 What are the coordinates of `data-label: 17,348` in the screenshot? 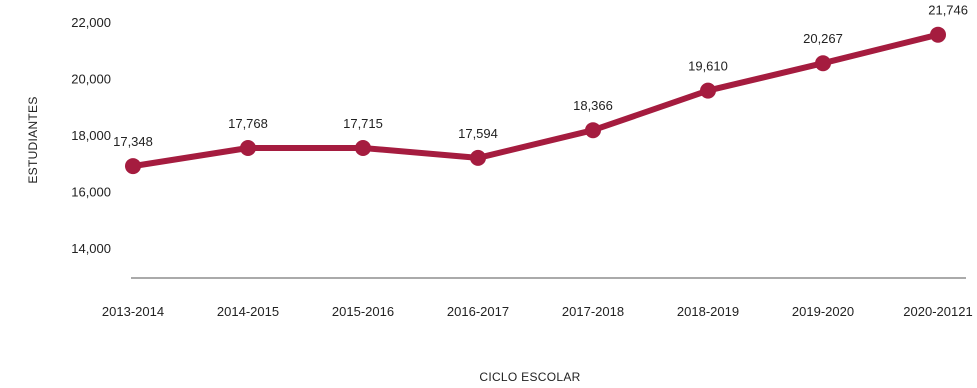 It's located at (133, 141).